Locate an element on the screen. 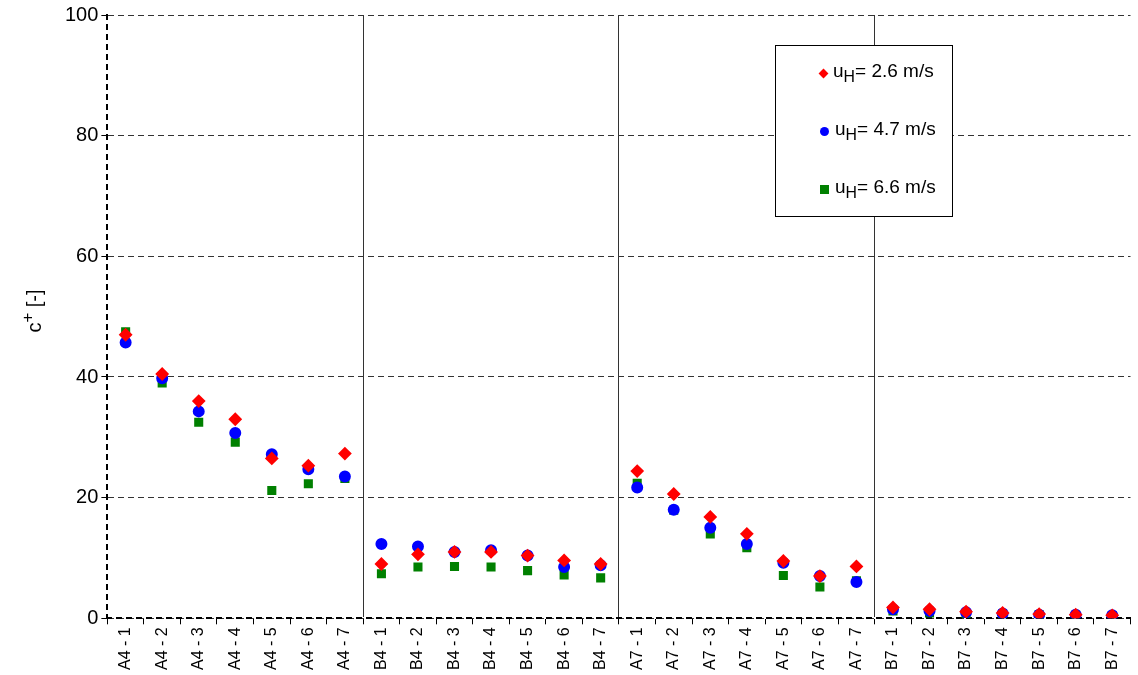 This screenshot has width=1138, height=675. x-tick-label: B7 - 4 is located at coordinates (1002, 648).